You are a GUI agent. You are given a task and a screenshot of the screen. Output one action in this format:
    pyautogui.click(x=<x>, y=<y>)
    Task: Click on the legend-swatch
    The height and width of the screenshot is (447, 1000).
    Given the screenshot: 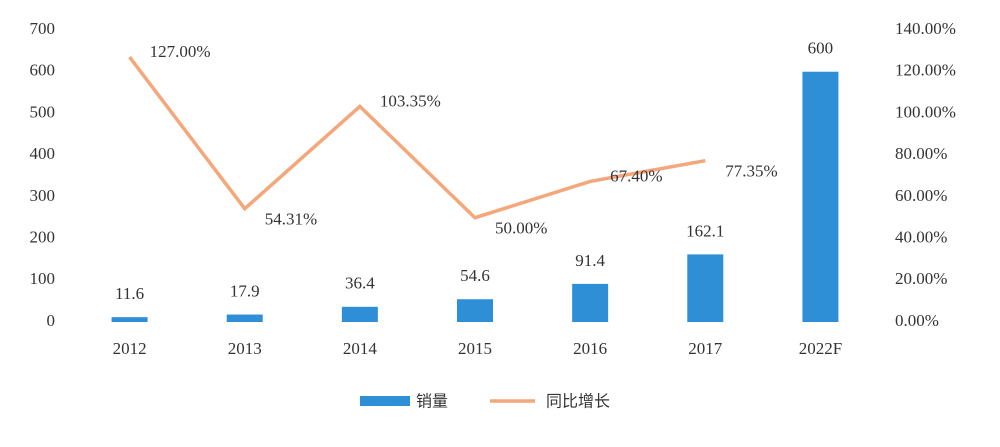 What is the action you would take?
    pyautogui.click(x=385, y=401)
    